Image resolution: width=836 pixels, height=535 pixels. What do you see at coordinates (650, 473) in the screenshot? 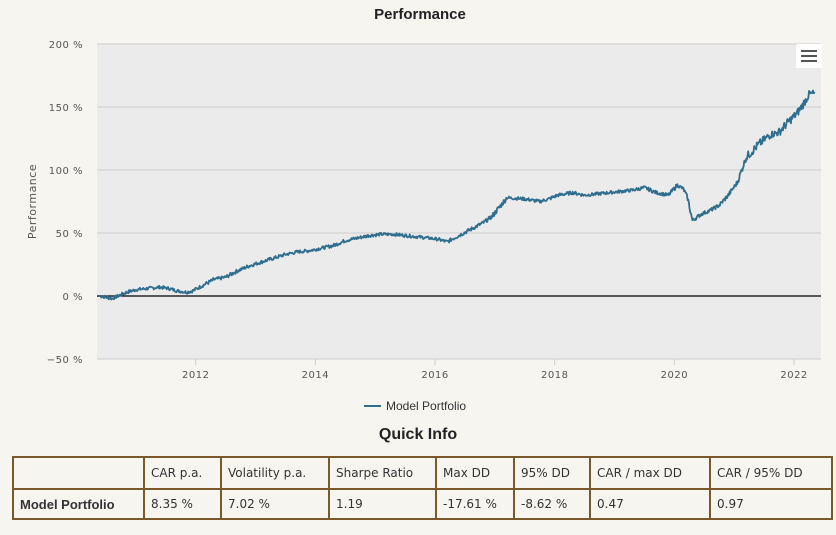
I see `header-cell-car-max-dd: CAR / max DD` at bounding box center [650, 473].